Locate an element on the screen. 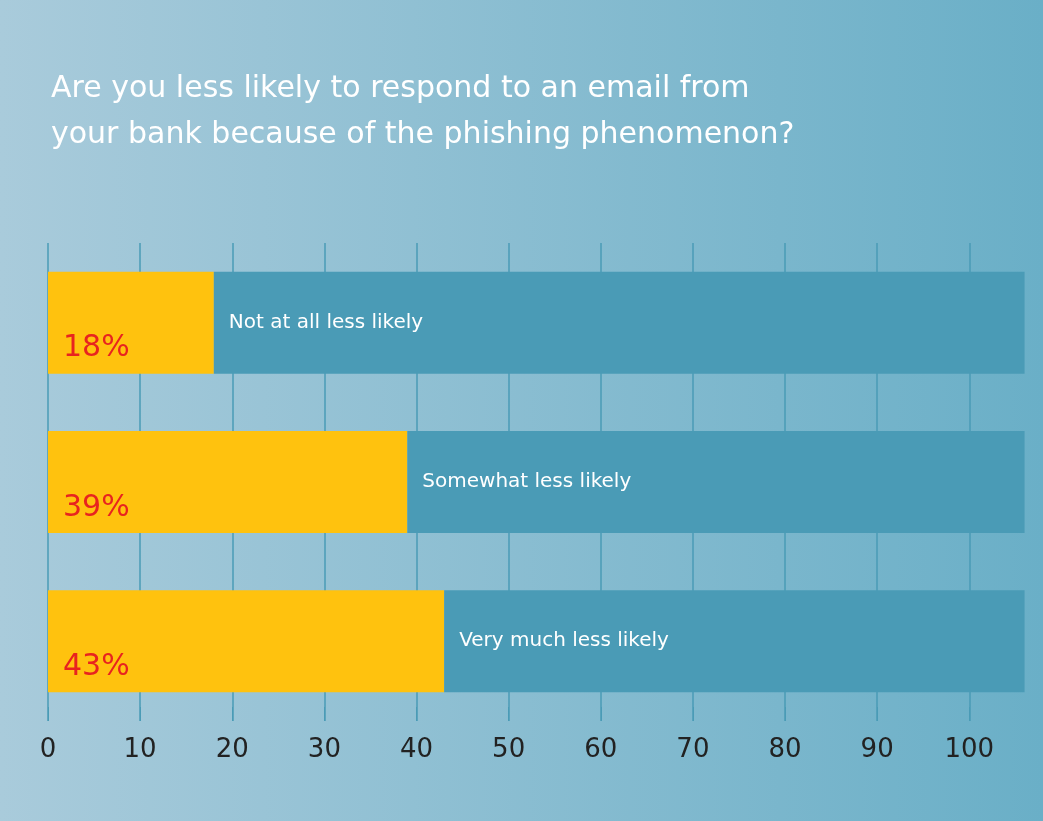 The width and height of the screenshot is (1043, 821). y-tick-label: Very much less likely is located at coordinates (564, 639).